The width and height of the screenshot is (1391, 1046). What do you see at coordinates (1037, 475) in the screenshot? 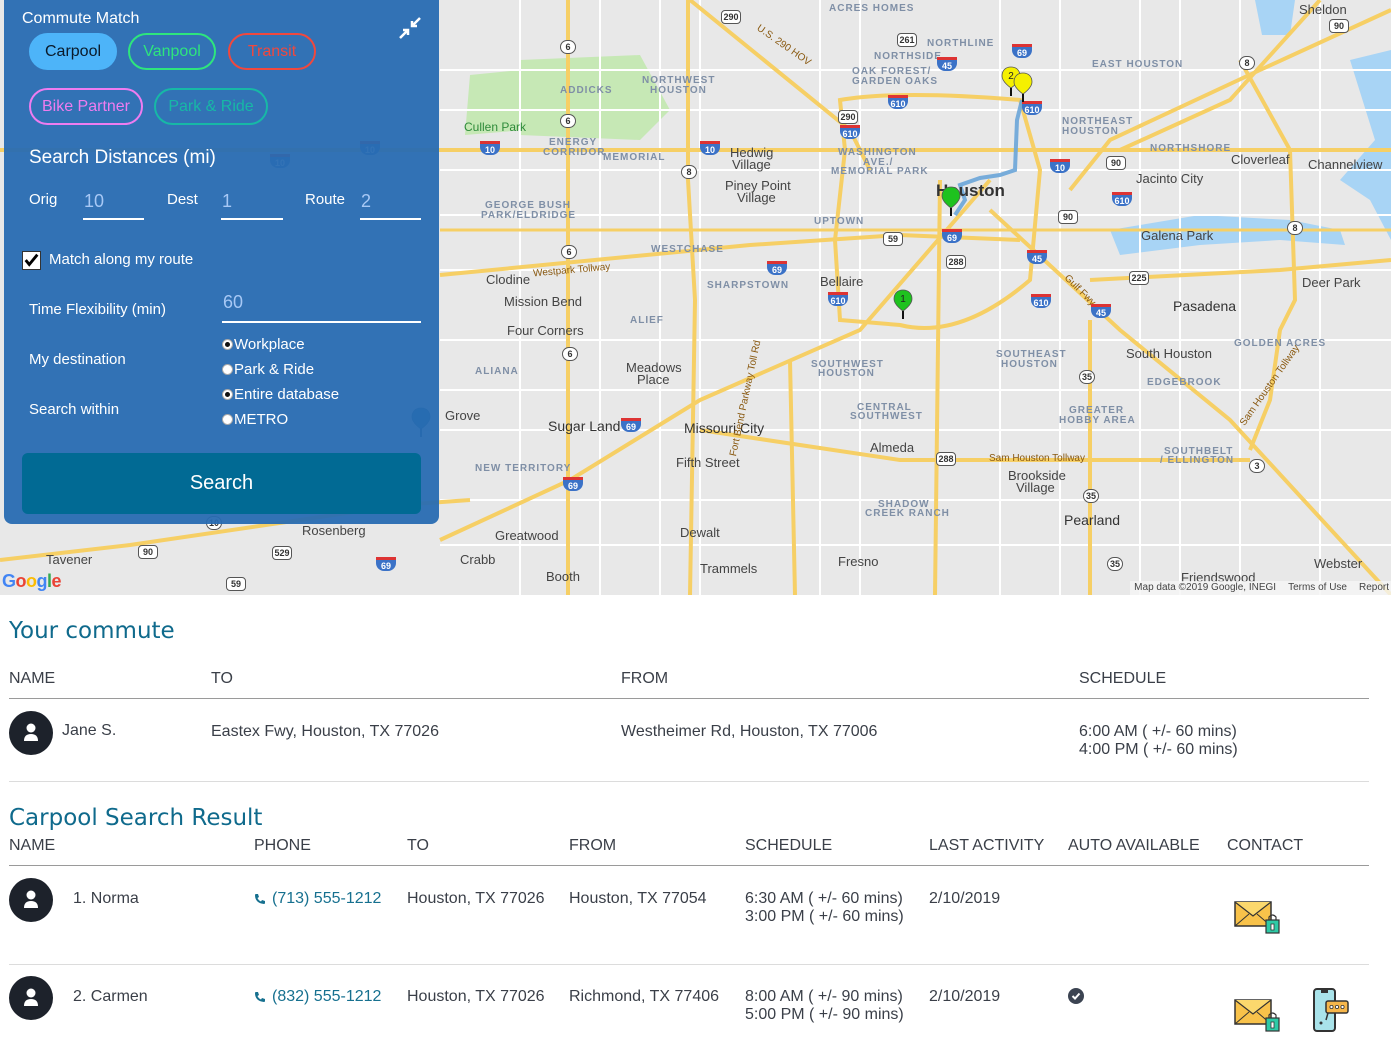
I see `map-label: Brookside` at bounding box center [1037, 475].